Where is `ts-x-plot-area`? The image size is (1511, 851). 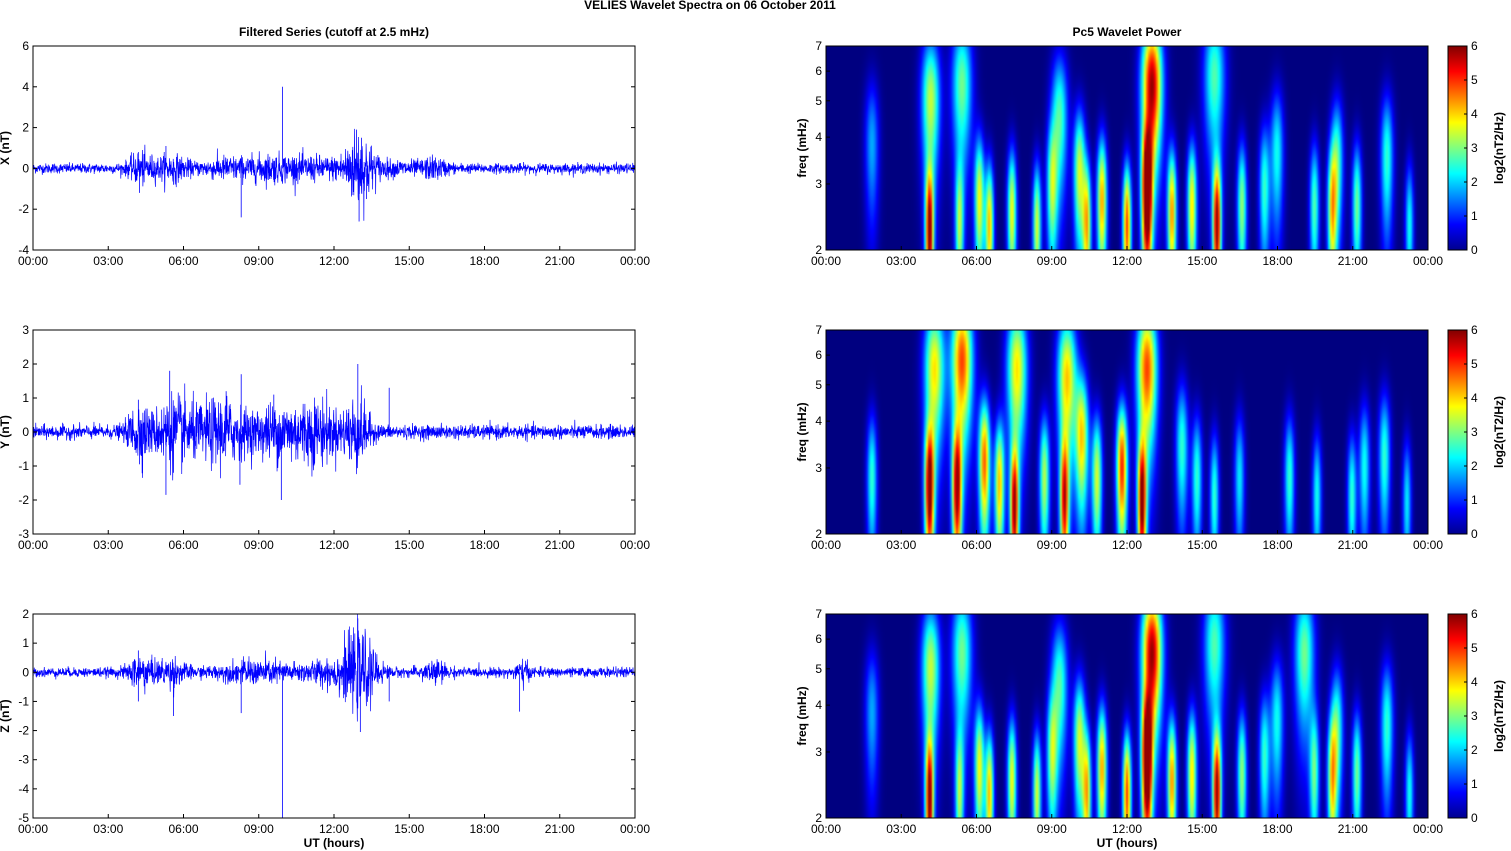
ts-x-plot-area is located at coordinates (334, 148).